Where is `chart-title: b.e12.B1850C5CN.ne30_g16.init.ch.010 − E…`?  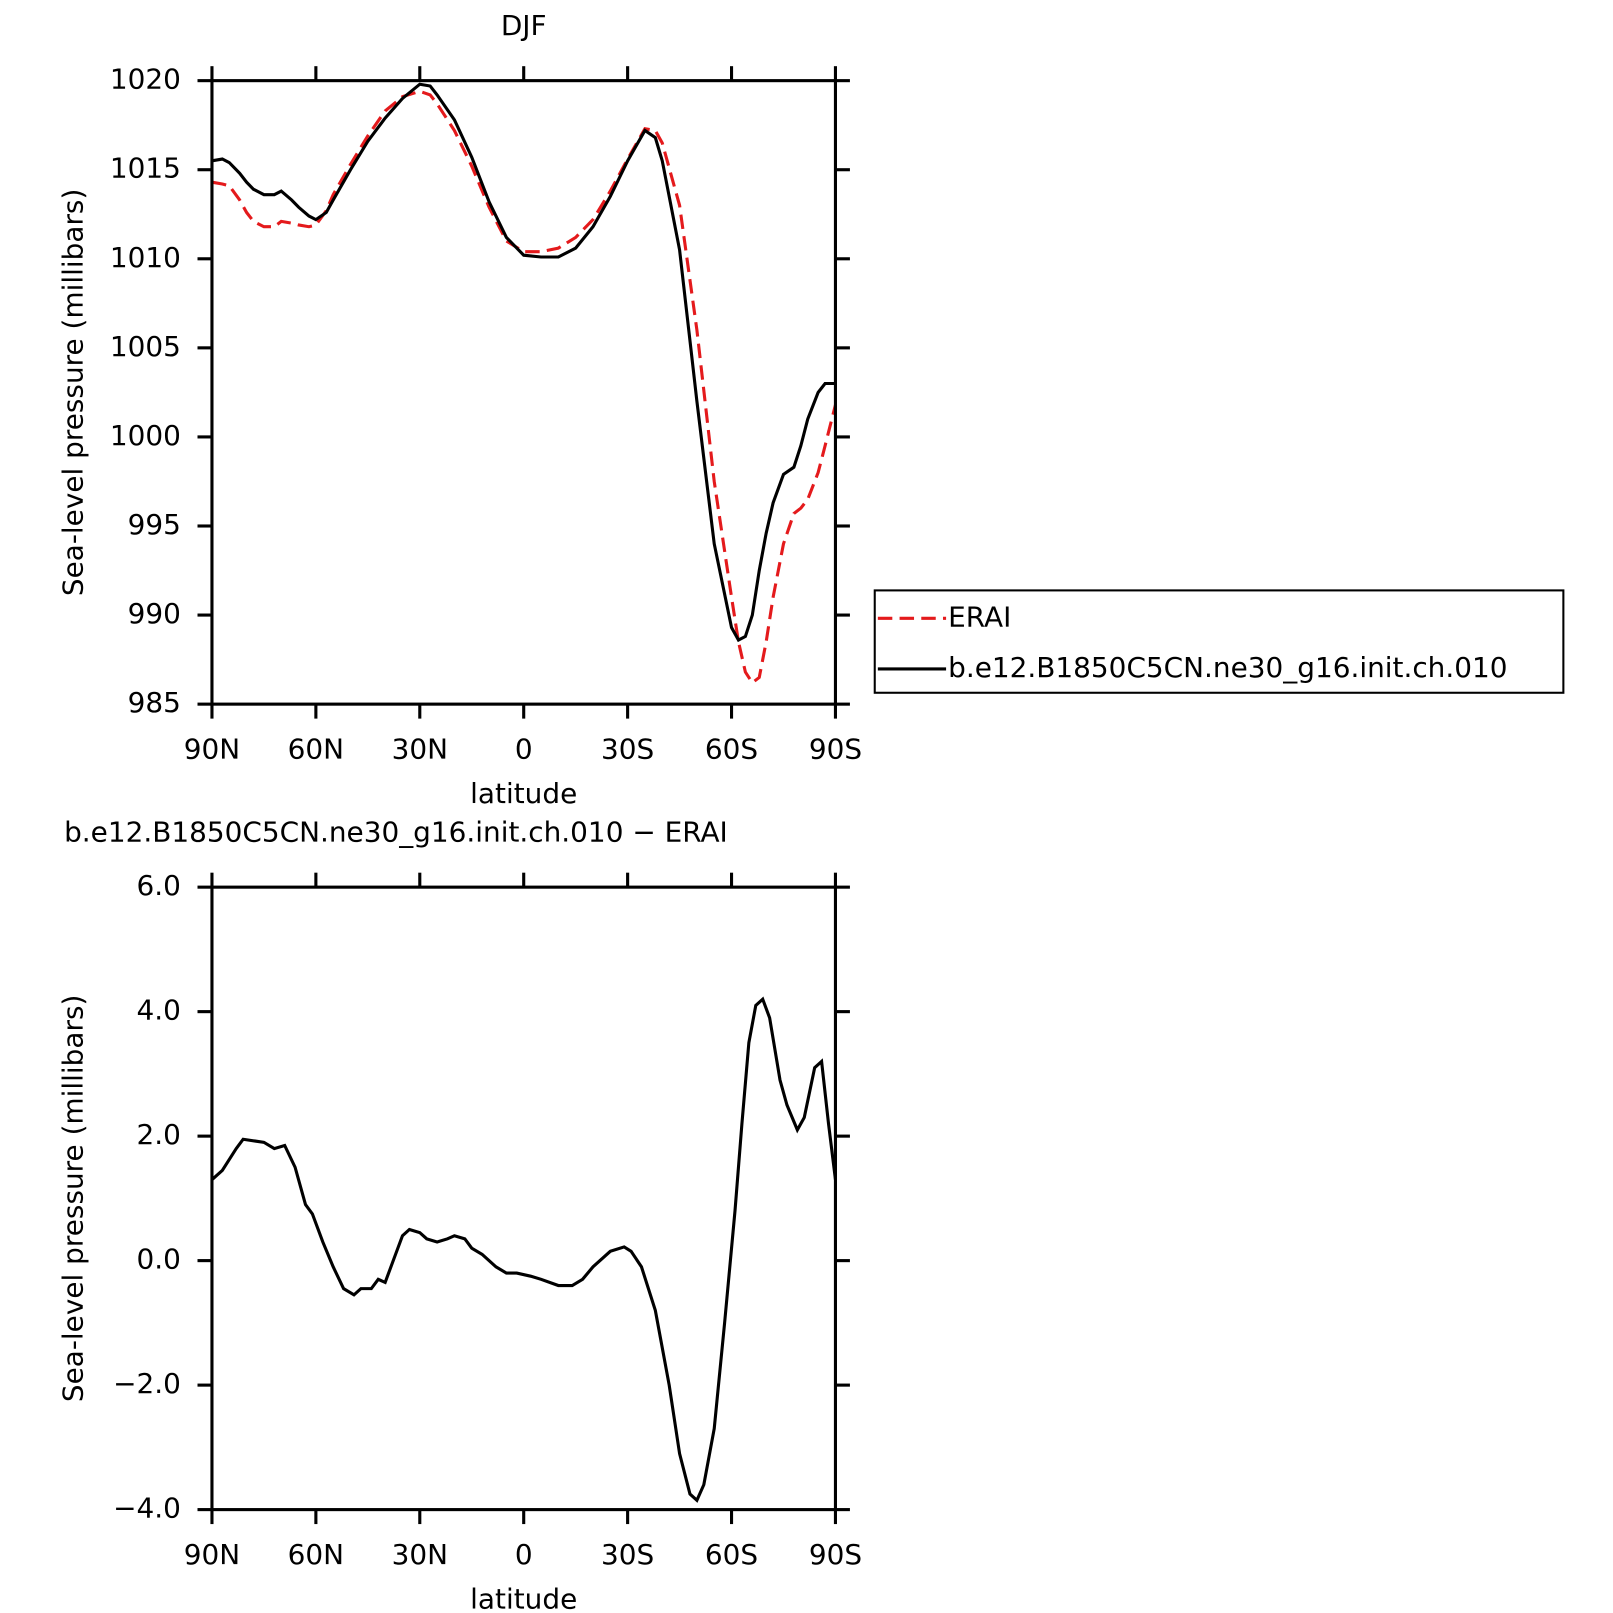
chart-title: b.e12.B1850C5CN.ne30_g16.init.ch.010 − E… is located at coordinates (396, 831).